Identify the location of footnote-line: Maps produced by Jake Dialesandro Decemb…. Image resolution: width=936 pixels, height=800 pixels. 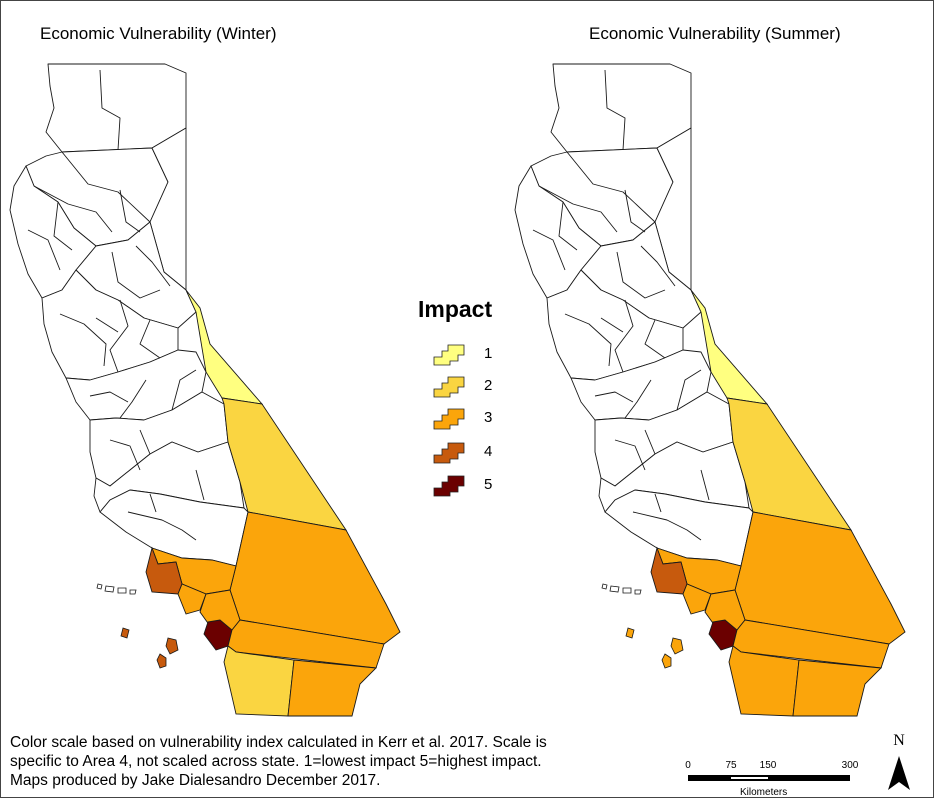
(195, 780).